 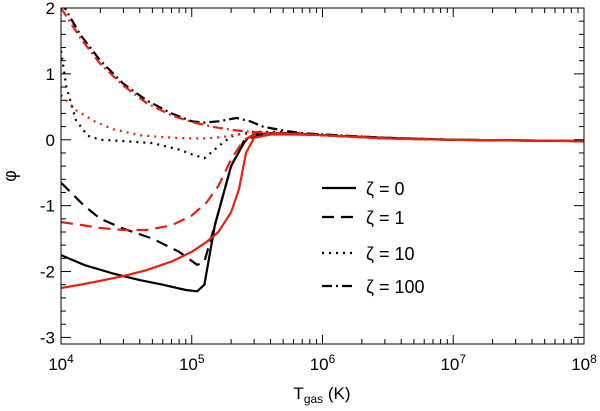 I want to click on y-tick-label: -2, so click(x=47, y=272).